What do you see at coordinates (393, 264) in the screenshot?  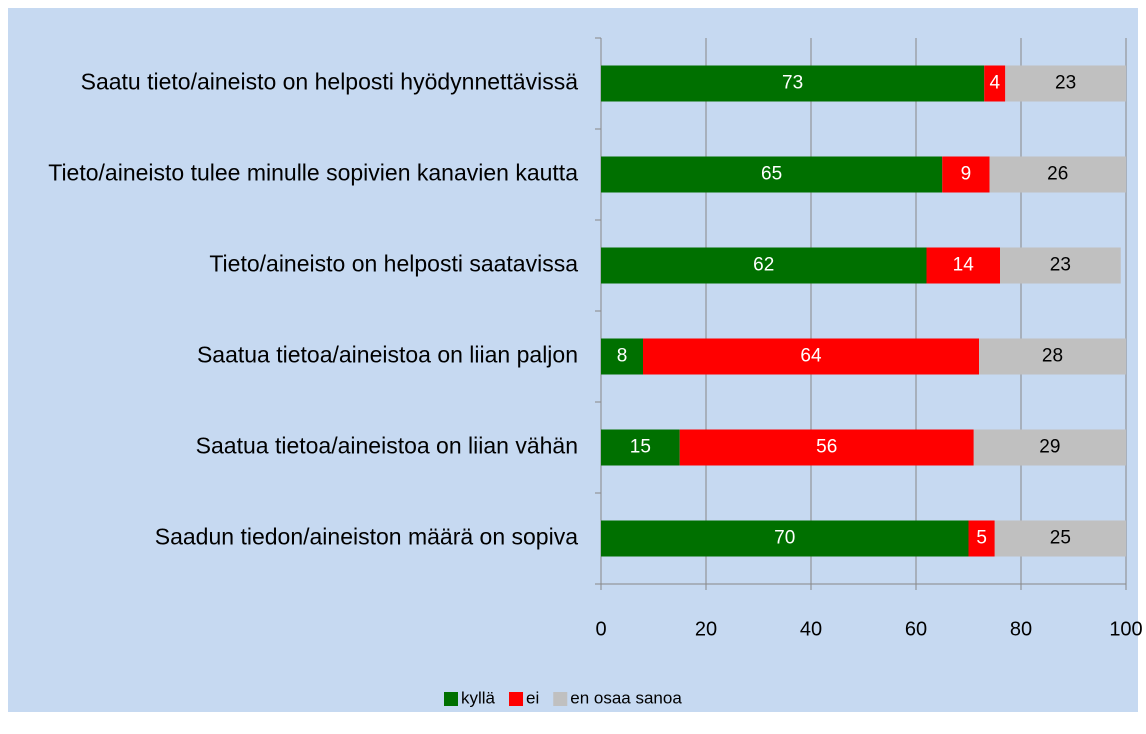 I see `y-tick-label: Tieto/aineisto on helposti saatavissa` at bounding box center [393, 264].